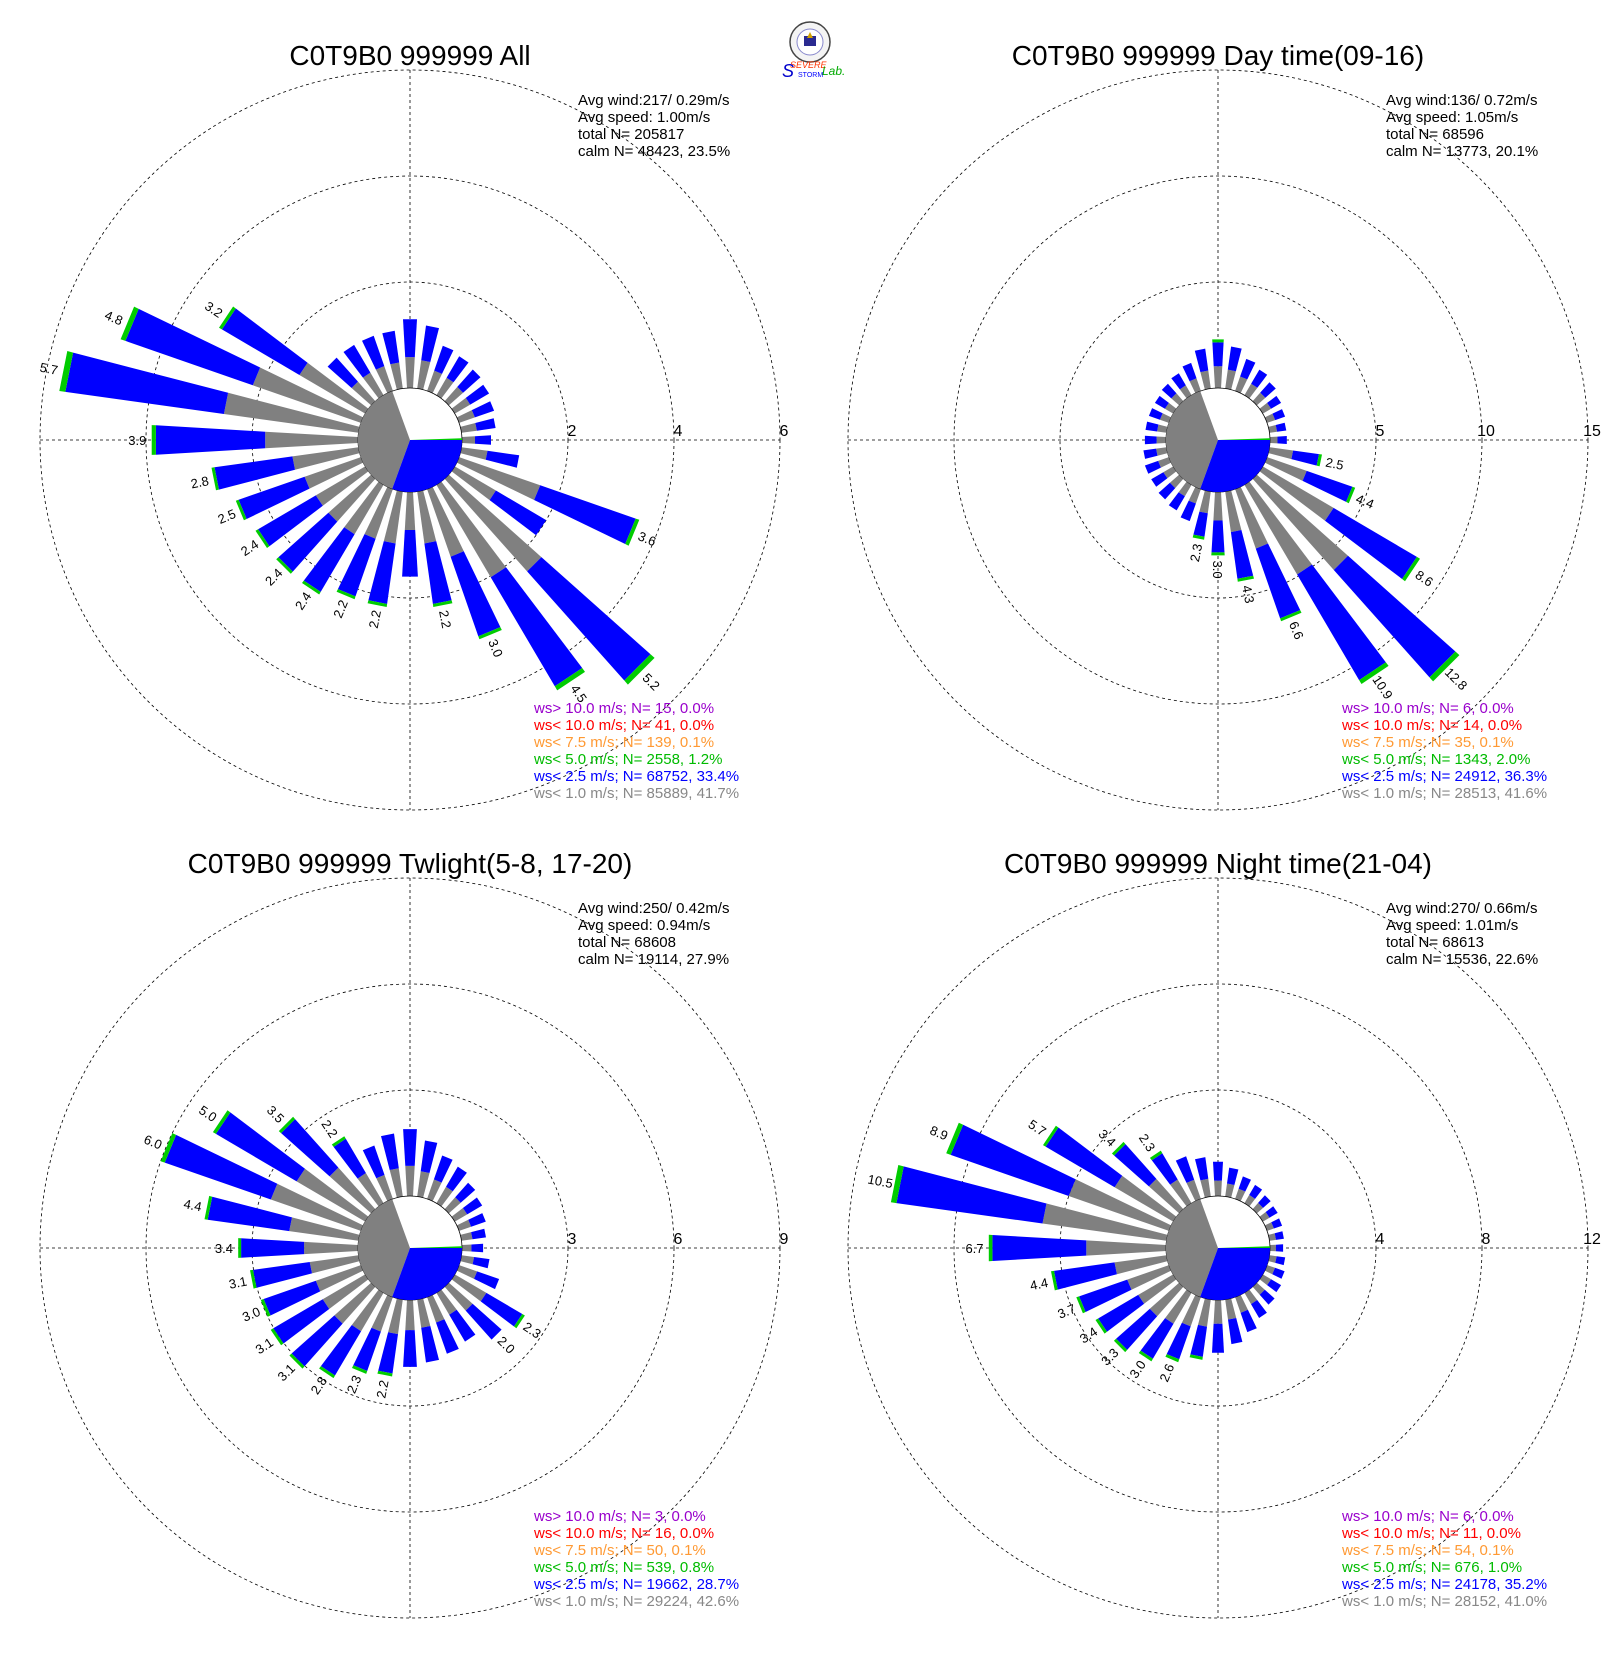  I want to click on legend-entry: ws< 2.5 m/s; N= 68752, 33.4%, so click(636, 776).